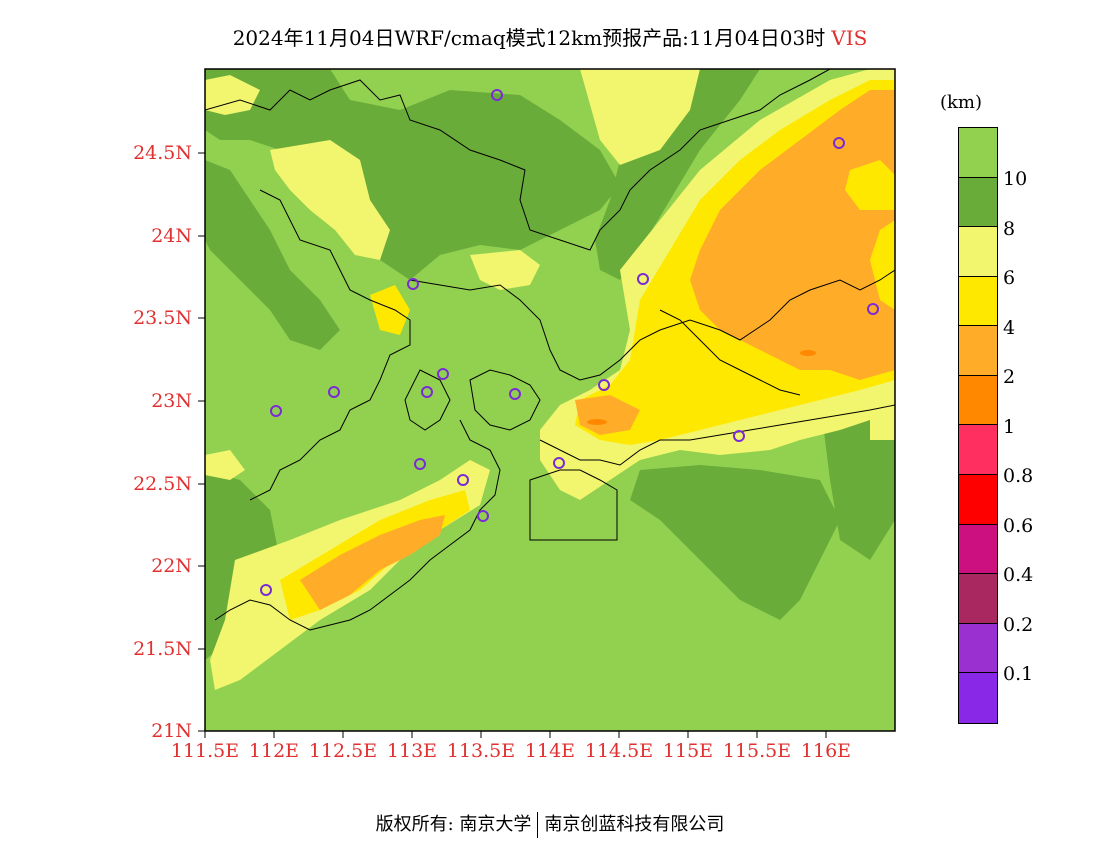 The image size is (1100, 850). What do you see at coordinates (453, 824) in the screenshot?
I see `footer-left: 版权所有: 南京大学` at bounding box center [453, 824].